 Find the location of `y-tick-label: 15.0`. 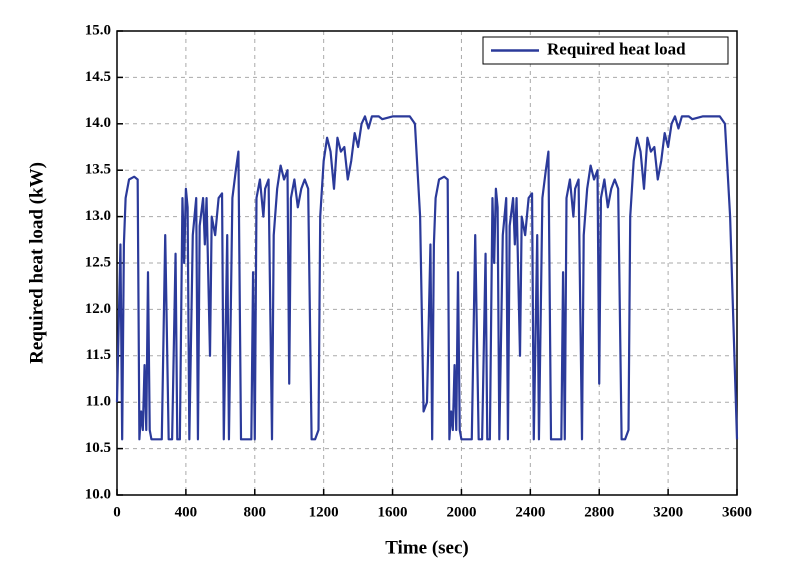

y-tick-label: 15.0 is located at coordinates (98, 30).